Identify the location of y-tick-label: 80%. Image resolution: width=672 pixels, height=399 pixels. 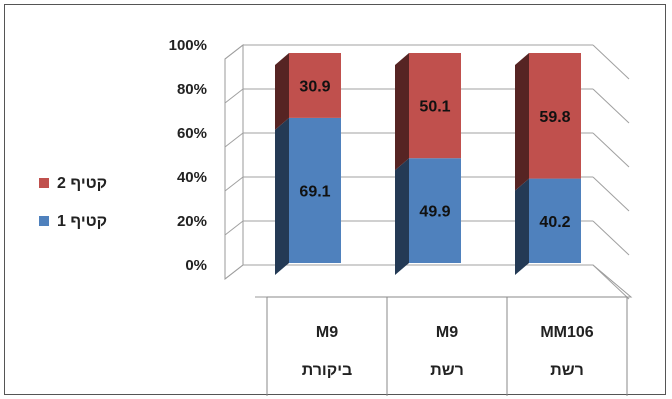
(192, 89).